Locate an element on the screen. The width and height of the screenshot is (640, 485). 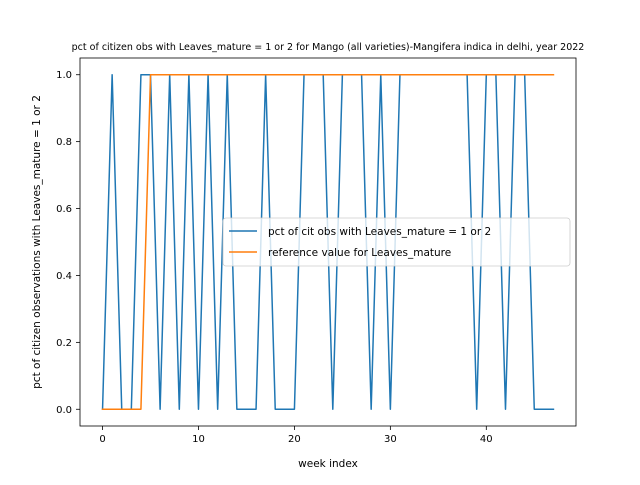
x-tick-label: 0 is located at coordinates (102, 439).